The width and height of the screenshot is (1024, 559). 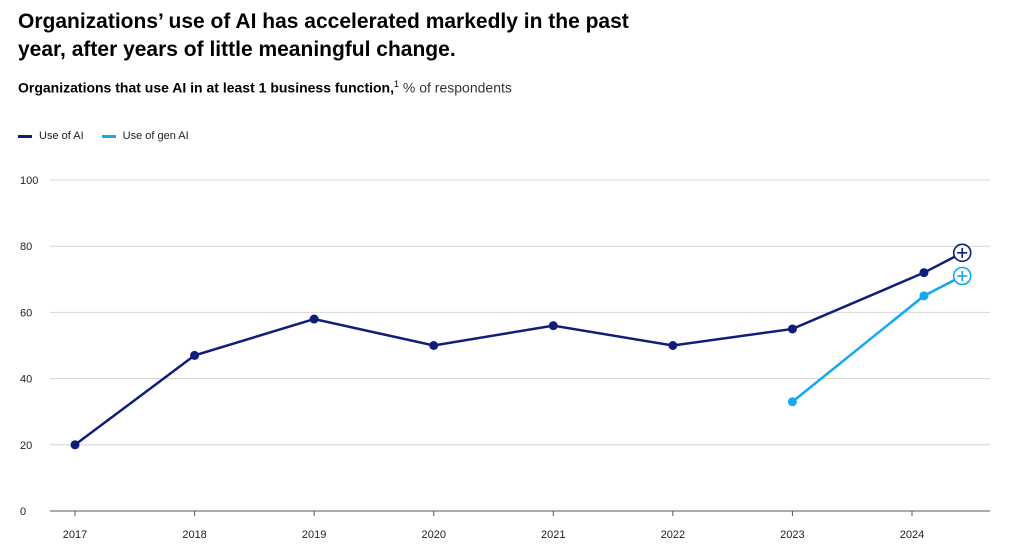 What do you see at coordinates (457, 87) in the screenshot?
I see `unit-label: % of respondents` at bounding box center [457, 87].